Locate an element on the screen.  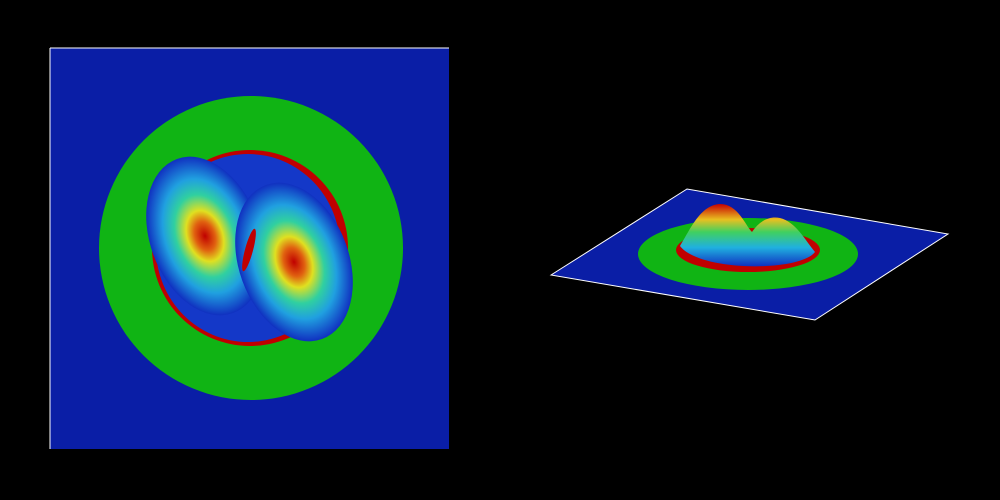
surface-view is located at coordinates (749, 254).